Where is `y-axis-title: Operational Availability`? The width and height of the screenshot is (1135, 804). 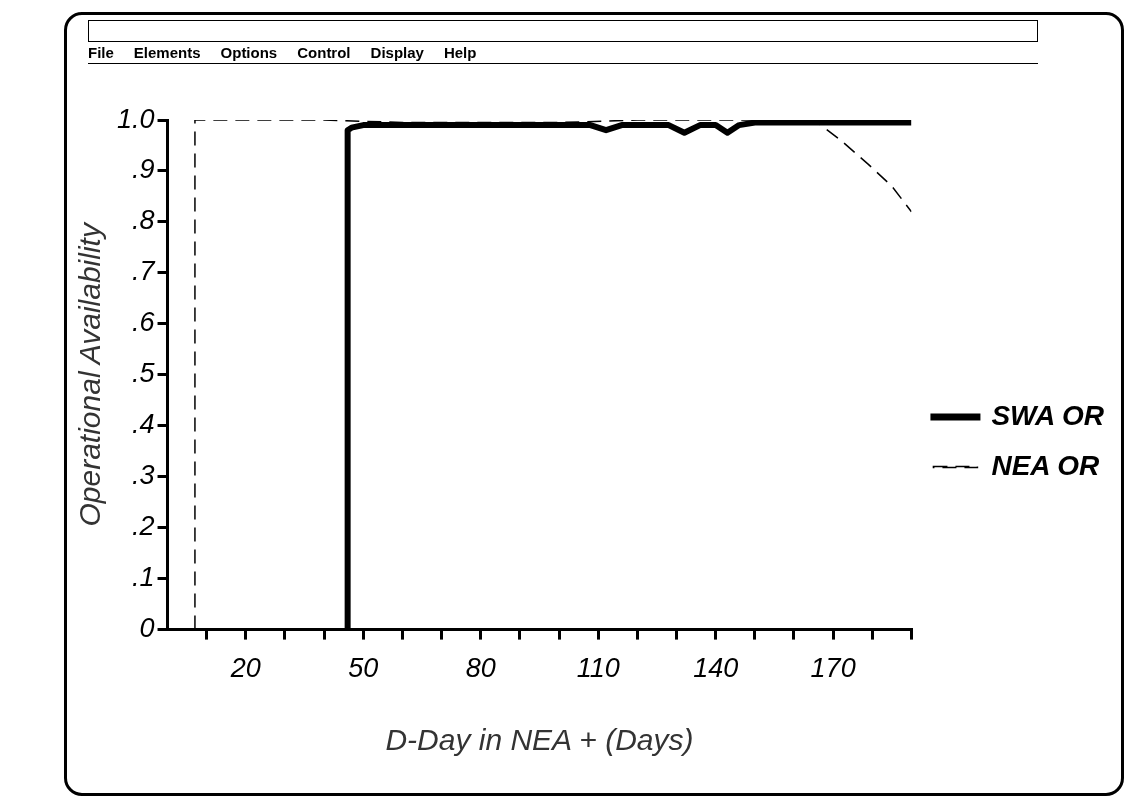 y-axis-title: Operational Availability is located at coordinates (90, 374).